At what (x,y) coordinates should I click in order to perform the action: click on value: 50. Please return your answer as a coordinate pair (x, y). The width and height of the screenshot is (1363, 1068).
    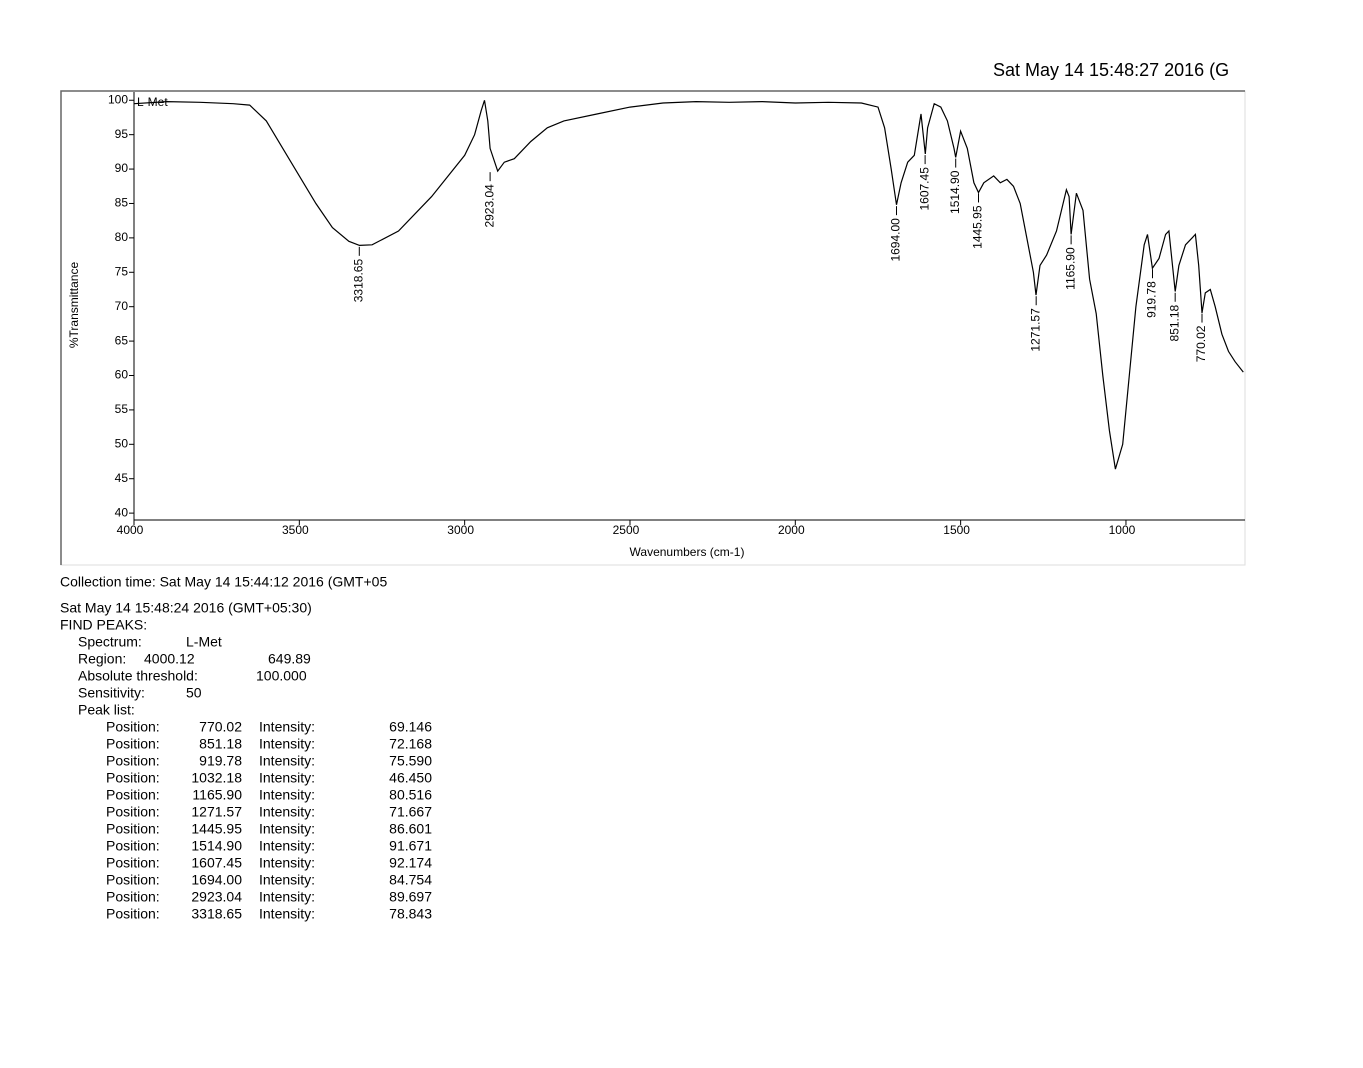
    Looking at the image, I should click on (194, 693).